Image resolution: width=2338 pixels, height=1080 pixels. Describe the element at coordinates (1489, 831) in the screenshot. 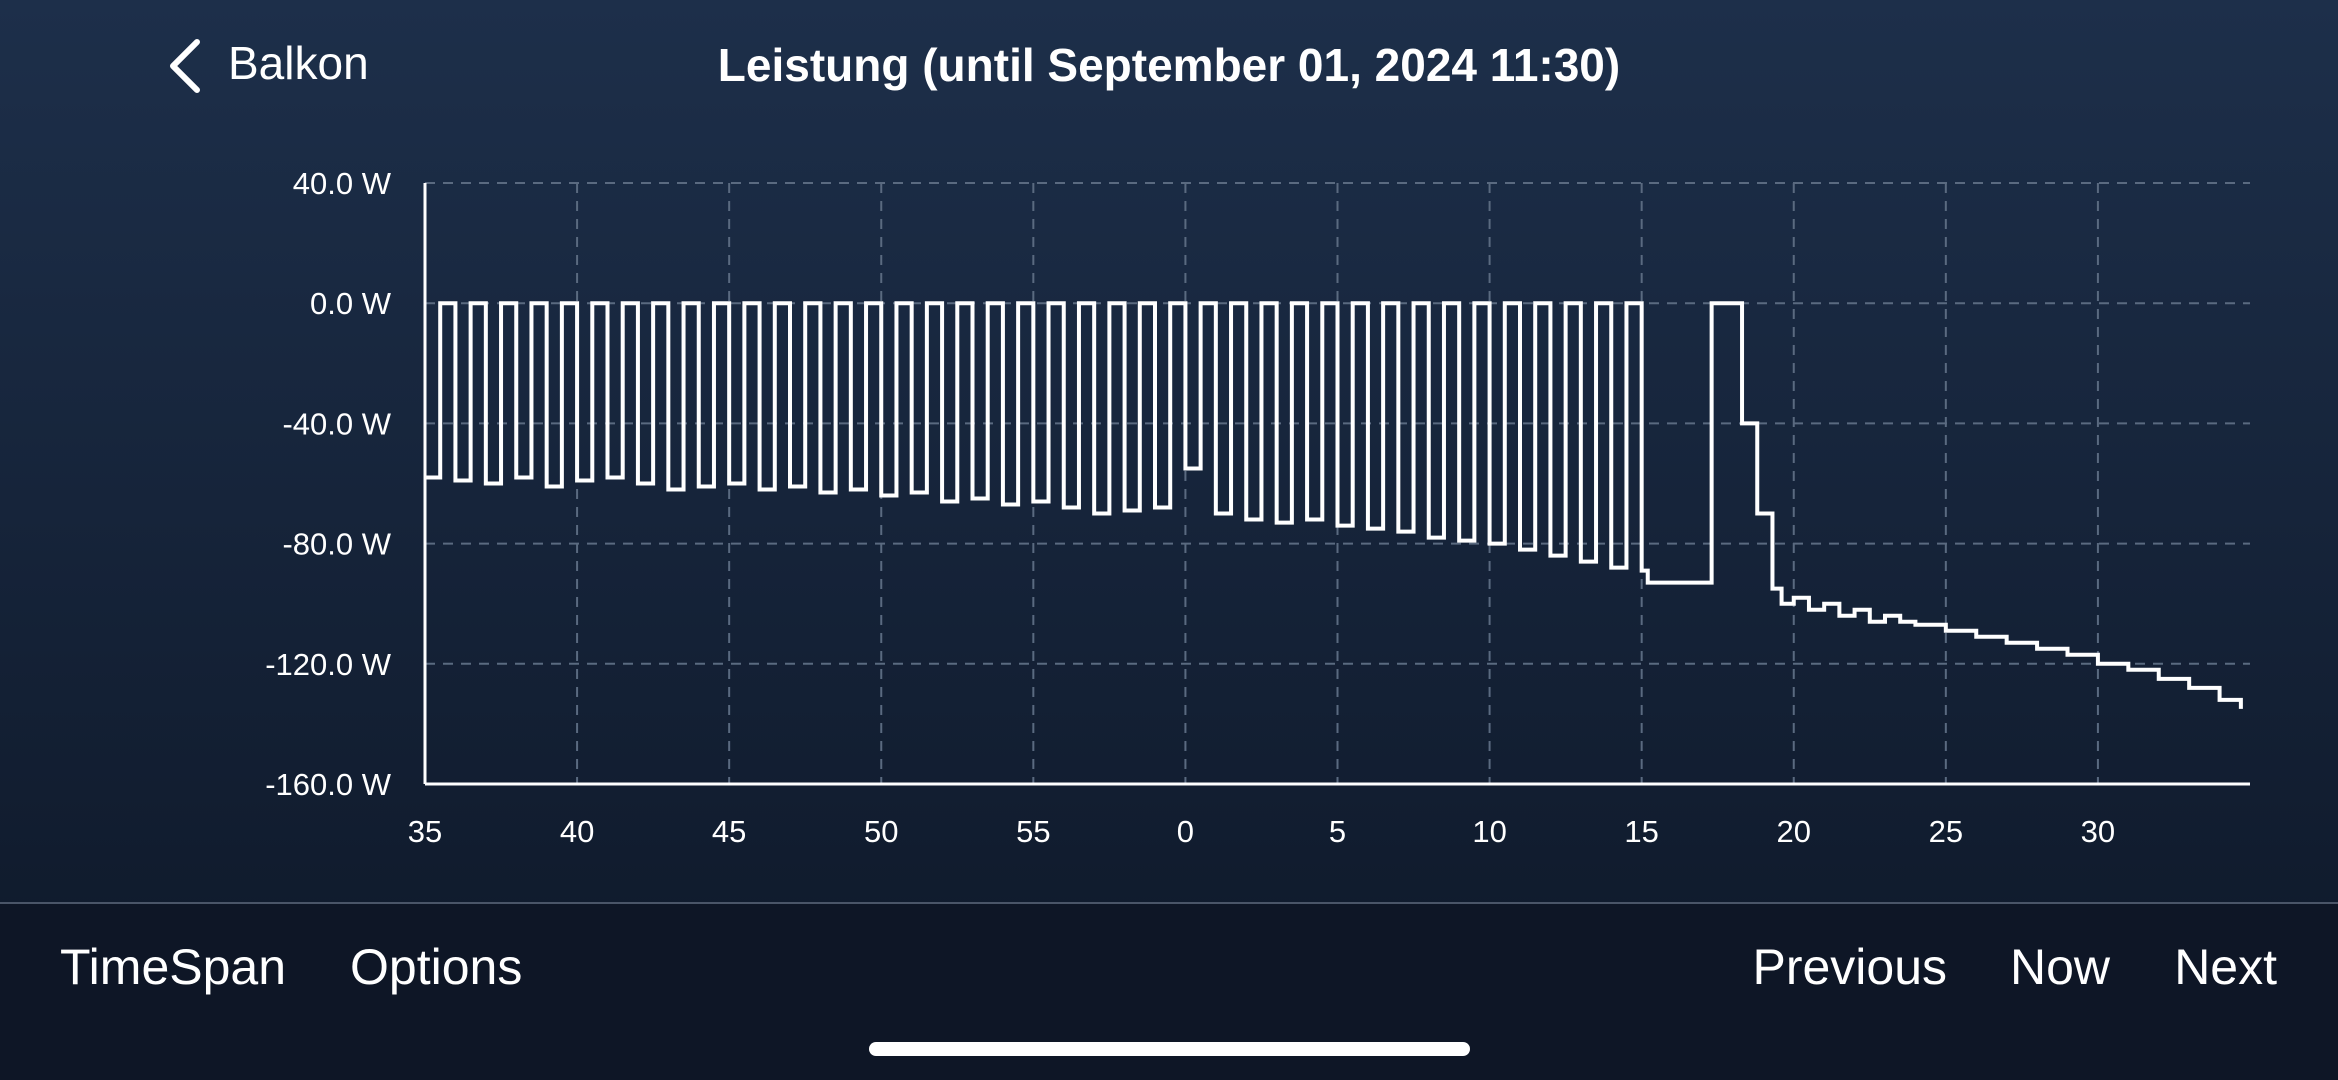

I see `x-tick-label: 10` at that location.